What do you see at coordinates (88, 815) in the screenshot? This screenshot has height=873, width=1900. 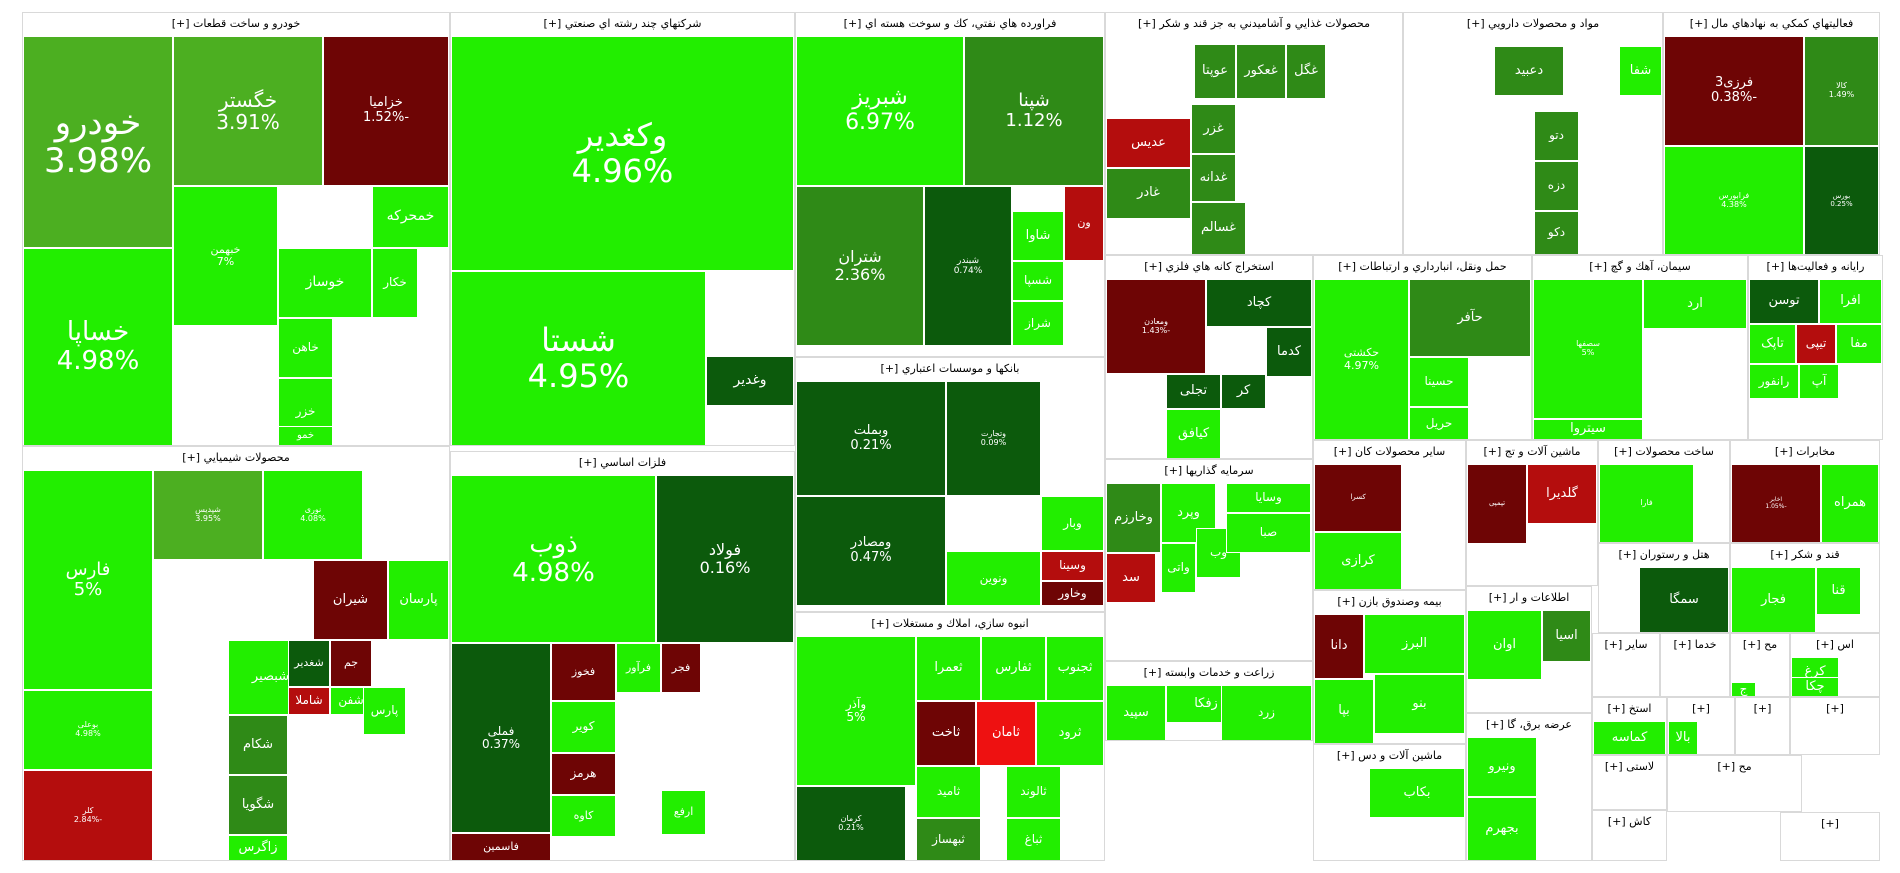 I see `stock-tile-کلر: کلر -2.84%` at bounding box center [88, 815].